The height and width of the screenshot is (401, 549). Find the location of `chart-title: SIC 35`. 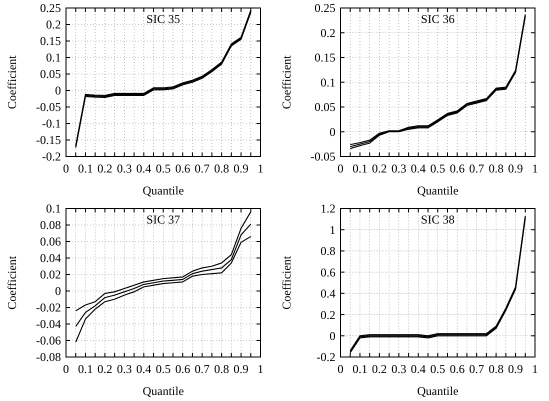

chart-title: SIC 35 is located at coordinates (163, 19).